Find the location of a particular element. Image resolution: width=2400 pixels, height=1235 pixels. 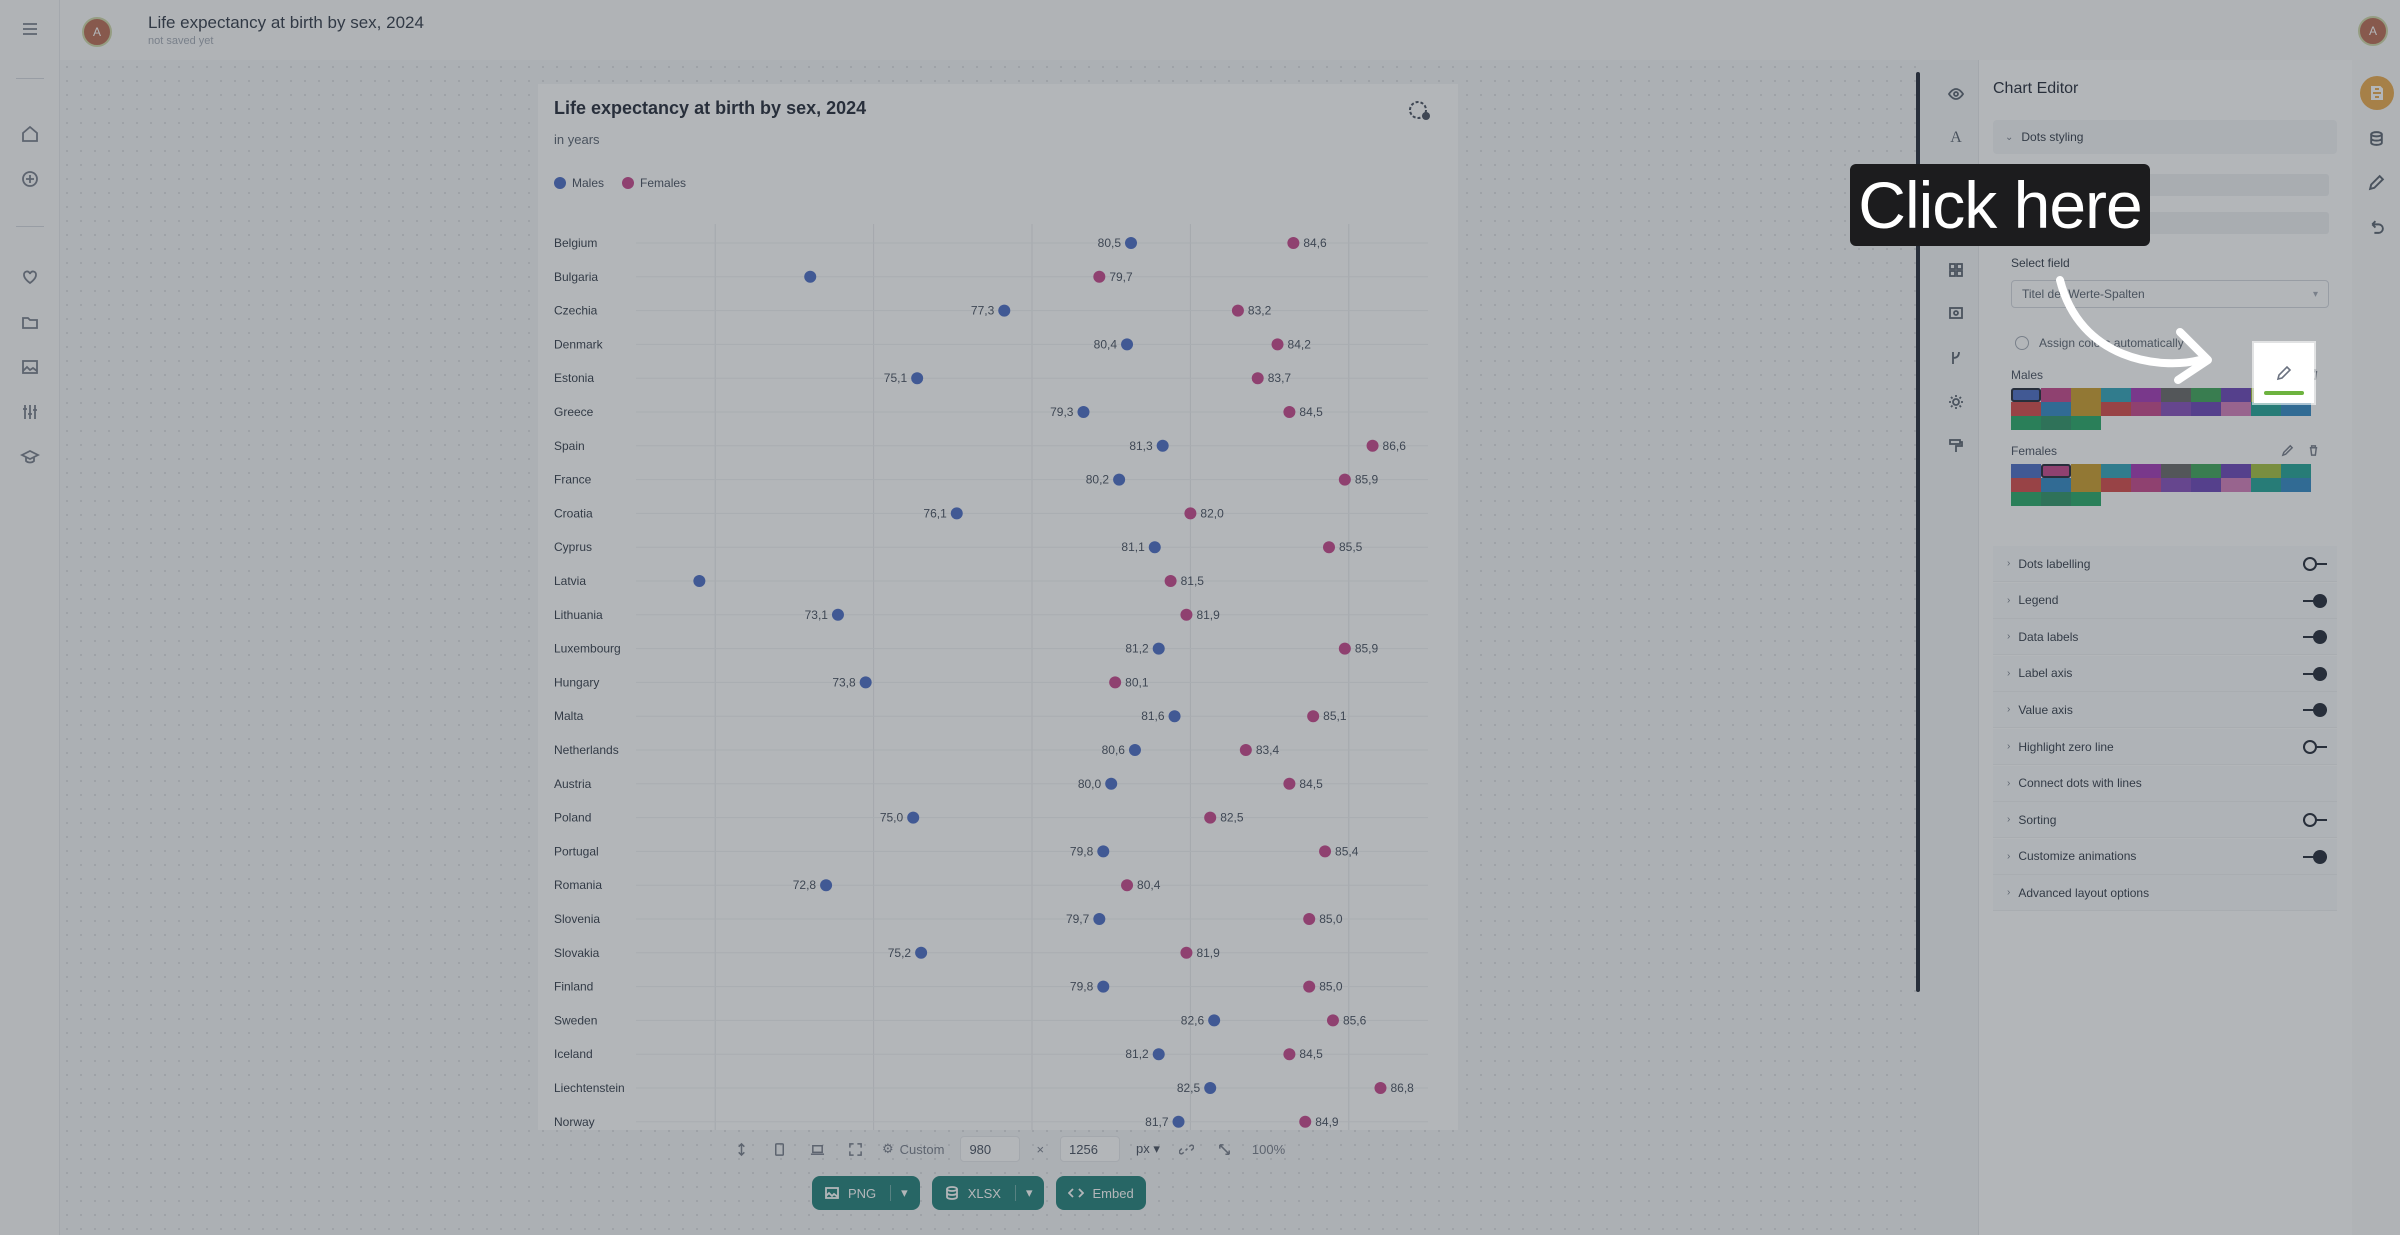

laptop-preset-icon is located at coordinates (817, 1149).